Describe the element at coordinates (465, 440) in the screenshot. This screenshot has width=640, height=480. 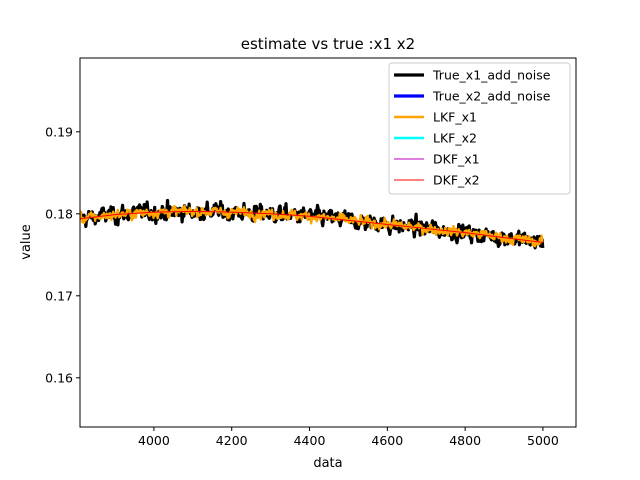
I see `x-tick-label: 4800` at that location.